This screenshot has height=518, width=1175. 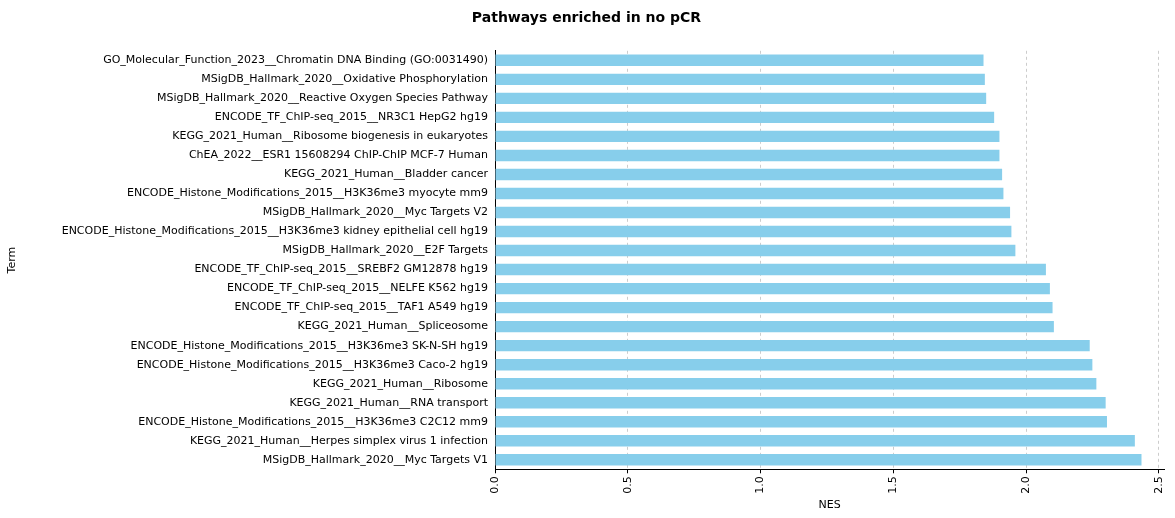 What do you see at coordinates (829, 505) in the screenshot?
I see `x-axis-title: NES` at bounding box center [829, 505].